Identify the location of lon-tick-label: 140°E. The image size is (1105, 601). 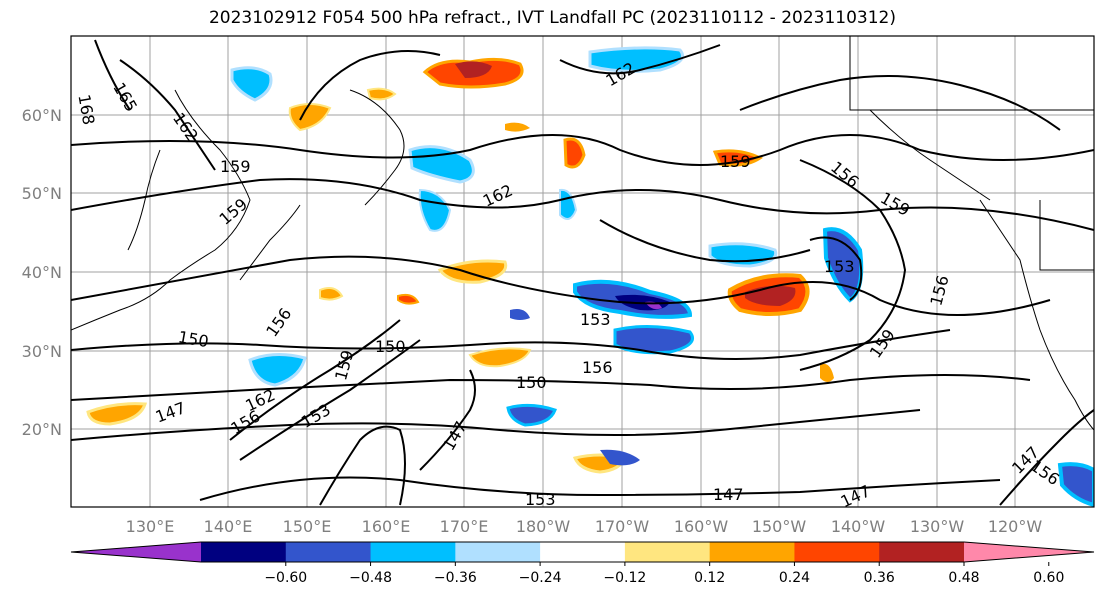
(228, 526).